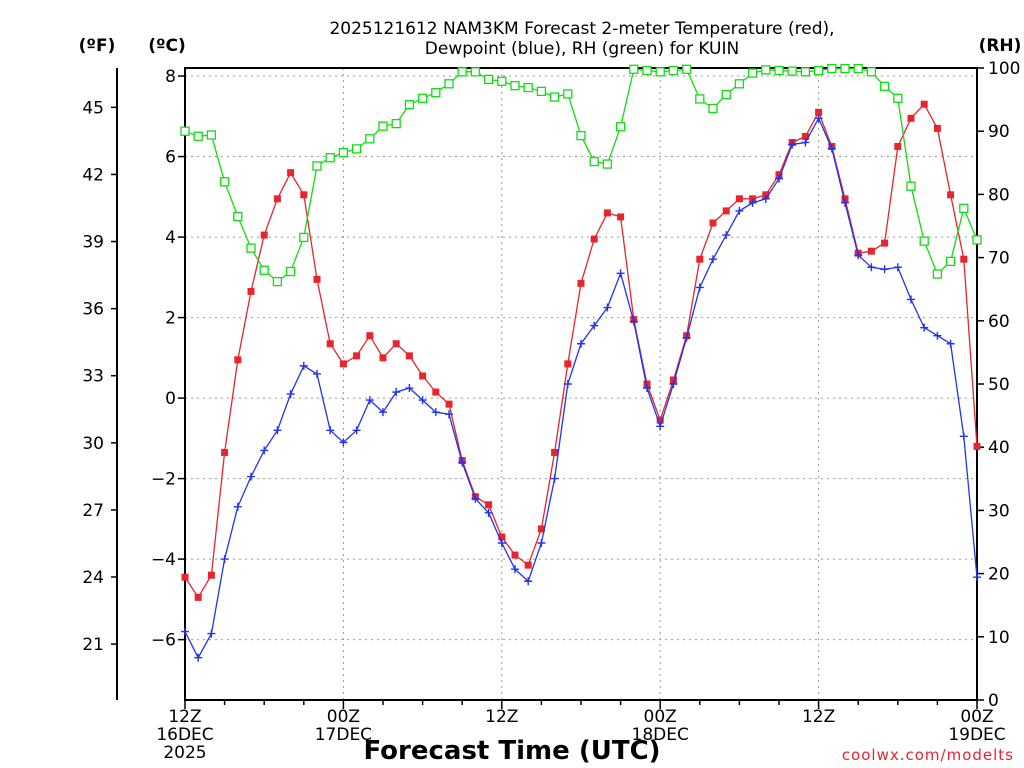  What do you see at coordinates (93, 377) in the screenshot?
I see `fahrenheit-tick-label: 33` at bounding box center [93, 377].